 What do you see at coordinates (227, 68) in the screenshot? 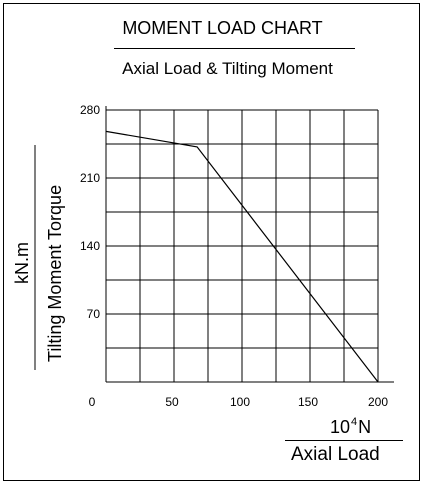
I see `chart-subtitle: Axial Load & Tilting Moment` at bounding box center [227, 68].